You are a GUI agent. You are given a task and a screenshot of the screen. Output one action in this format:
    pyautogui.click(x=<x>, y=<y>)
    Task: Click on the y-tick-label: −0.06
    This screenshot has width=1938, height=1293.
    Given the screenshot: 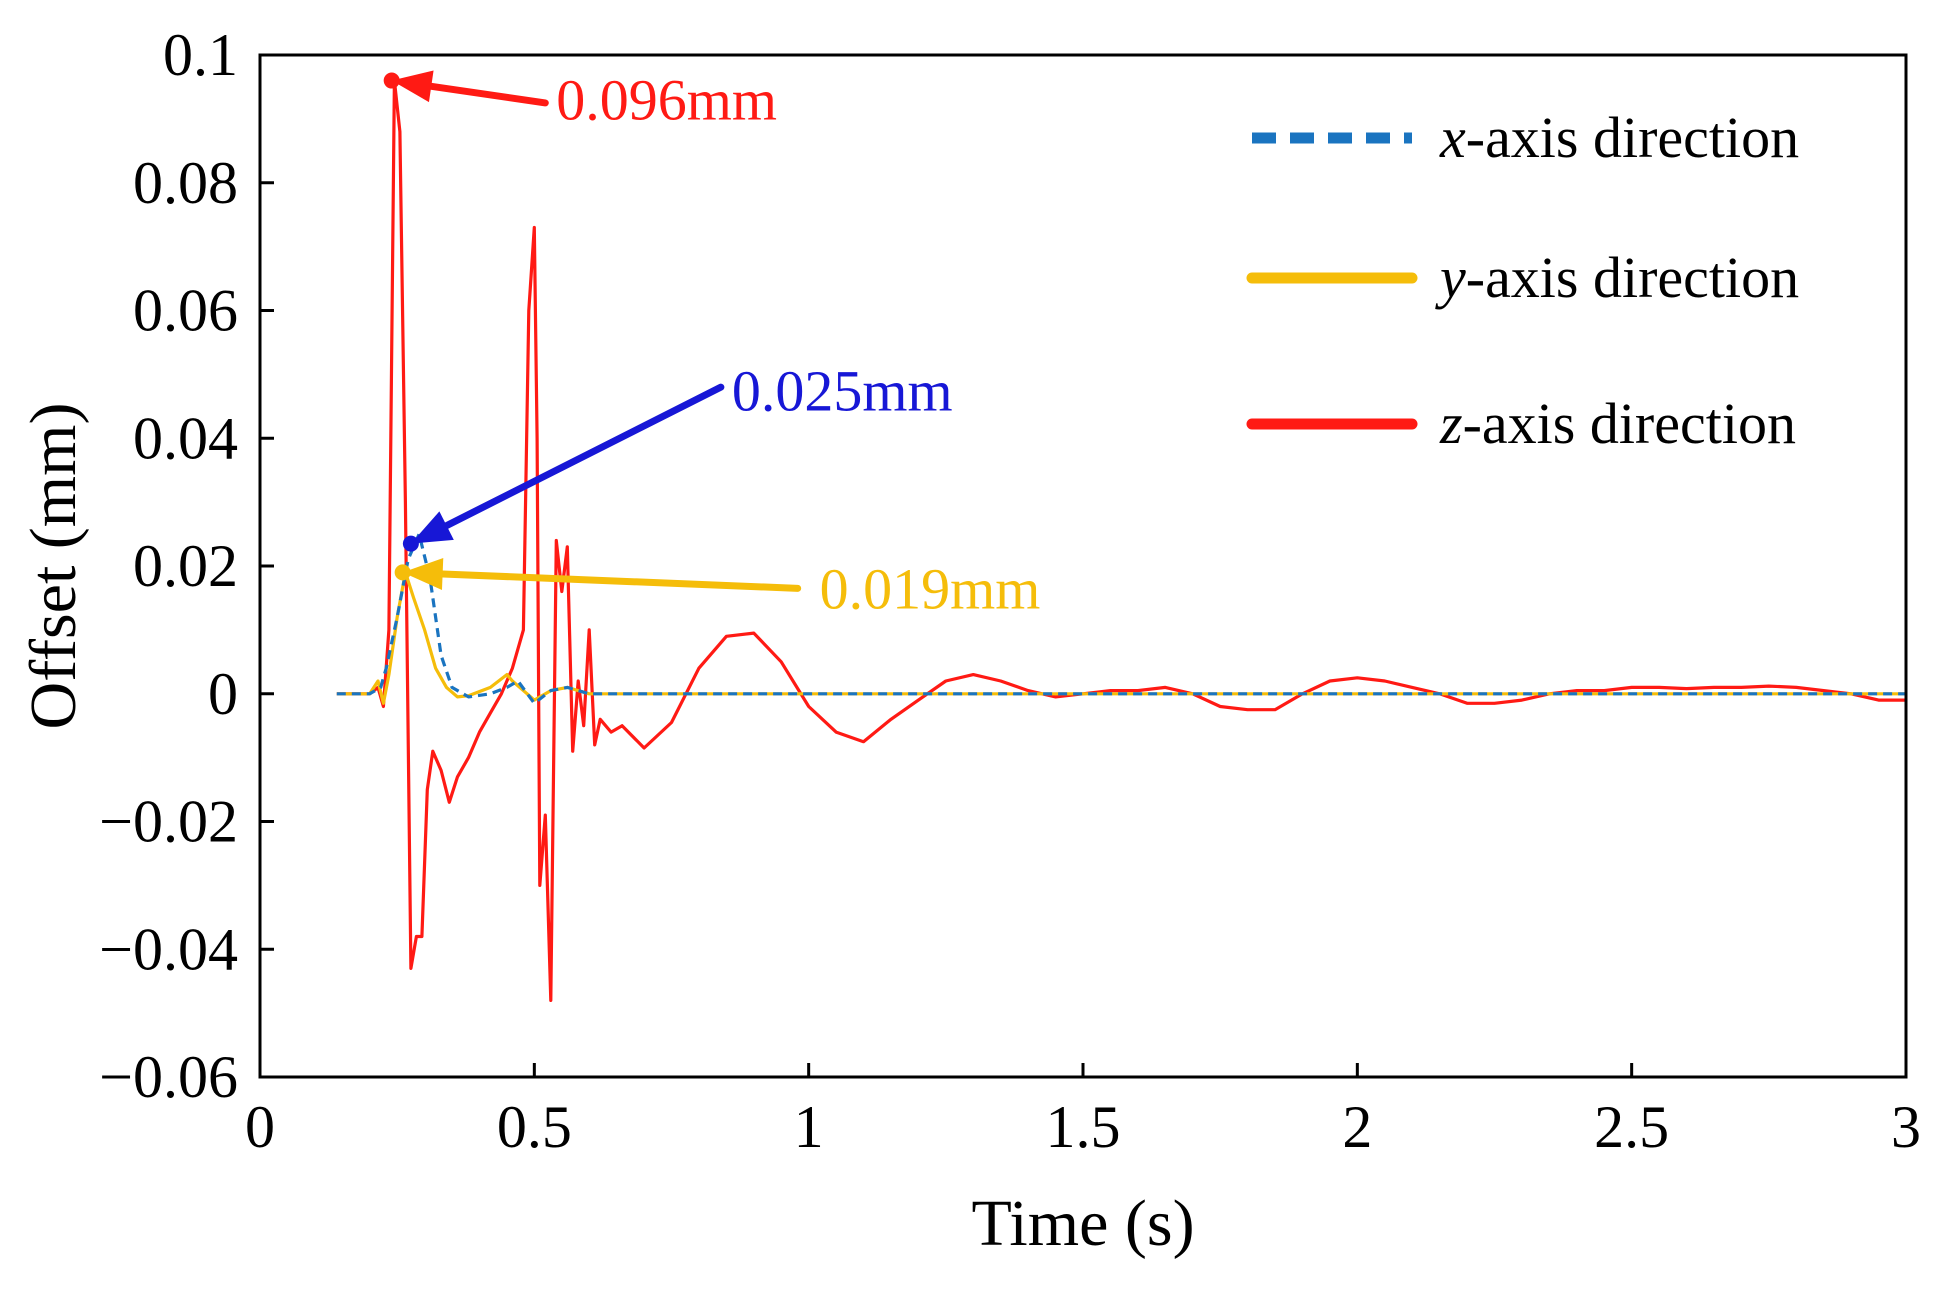 What is the action you would take?
    pyautogui.click(x=168, y=1077)
    